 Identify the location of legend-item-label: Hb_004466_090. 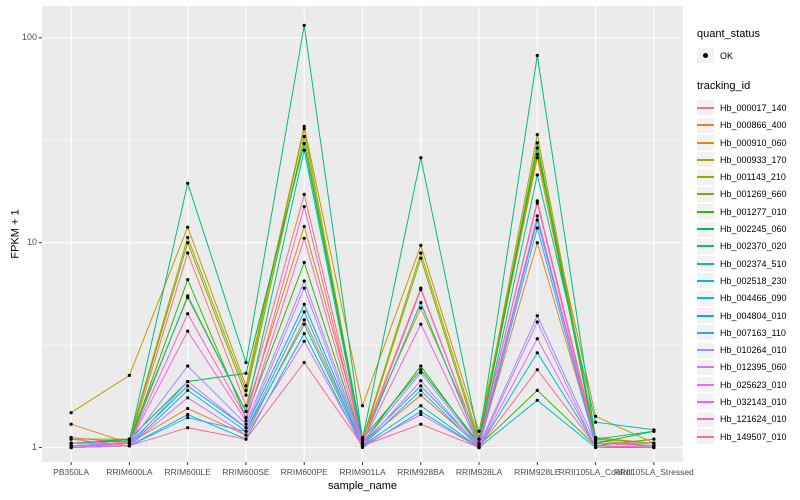
(753, 298).